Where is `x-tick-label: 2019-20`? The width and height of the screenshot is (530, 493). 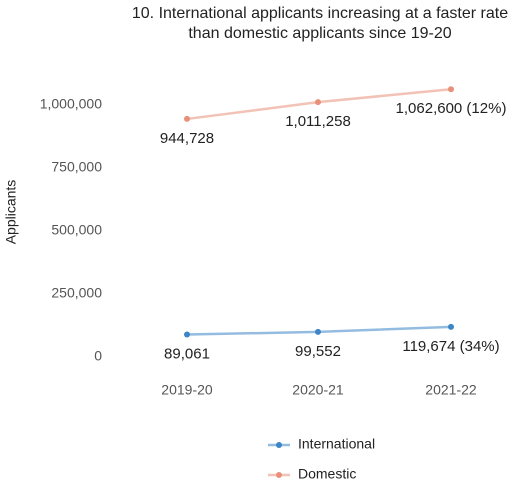 x-tick-label: 2019-20 is located at coordinates (187, 390).